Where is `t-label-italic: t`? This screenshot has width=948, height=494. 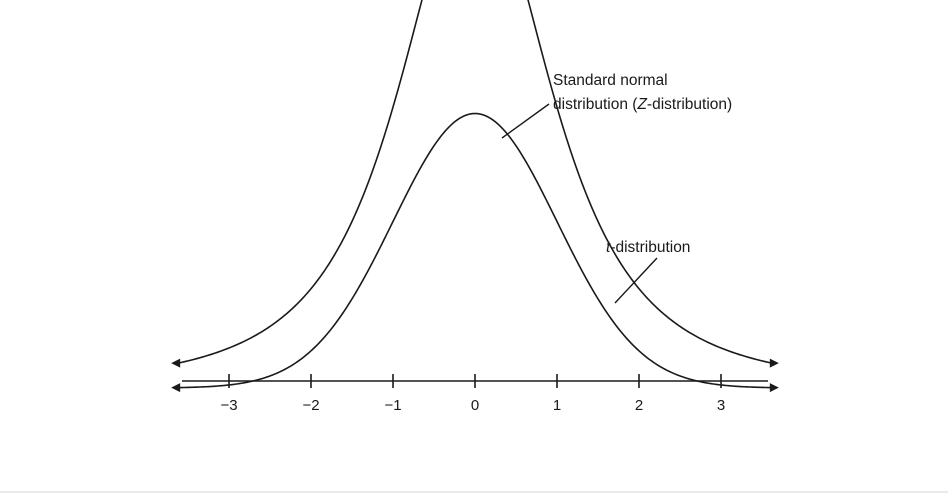
t-label-italic: t is located at coordinates (608, 247).